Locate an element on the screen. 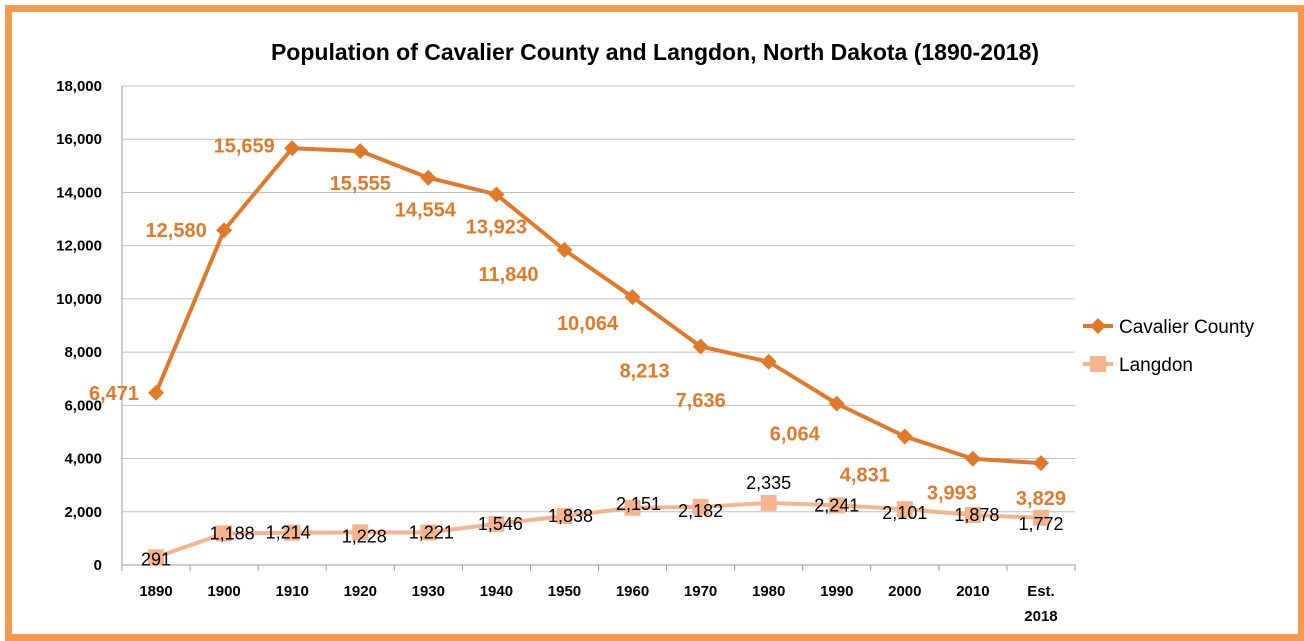 The image size is (1304, 641). data-label-langdon: 1,188 is located at coordinates (232, 533).